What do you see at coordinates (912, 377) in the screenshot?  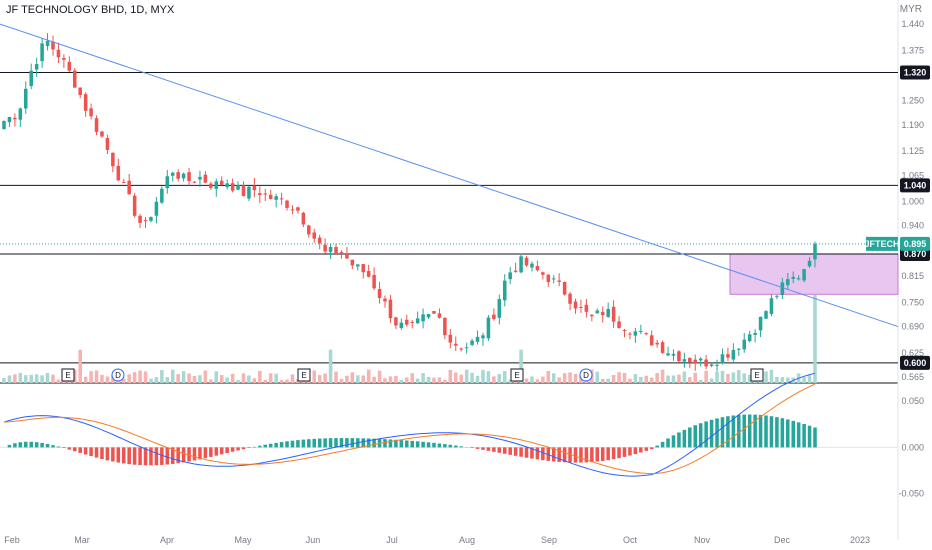 I see `price-tick-label: 0.565` at bounding box center [912, 377].